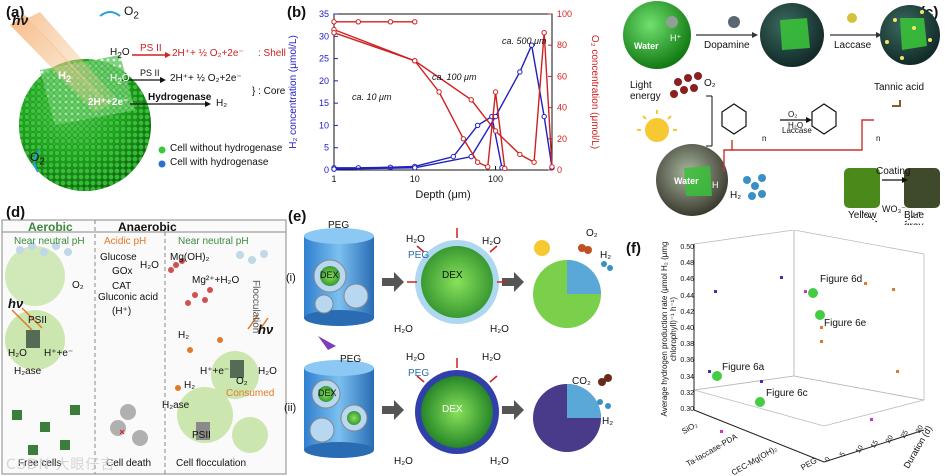 This screenshot has width=945, height=476. Describe the element at coordinates (787, 393) in the screenshot. I see `label-6c: Figure 6c` at that location.